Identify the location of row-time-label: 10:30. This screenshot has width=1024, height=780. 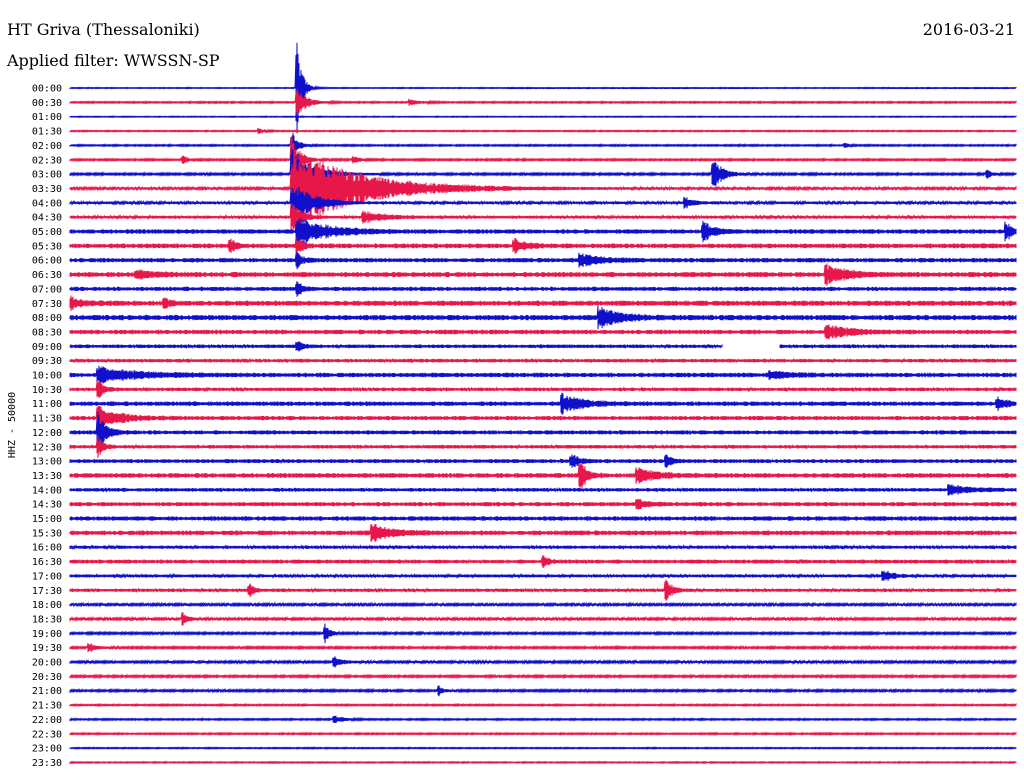
(47, 390).